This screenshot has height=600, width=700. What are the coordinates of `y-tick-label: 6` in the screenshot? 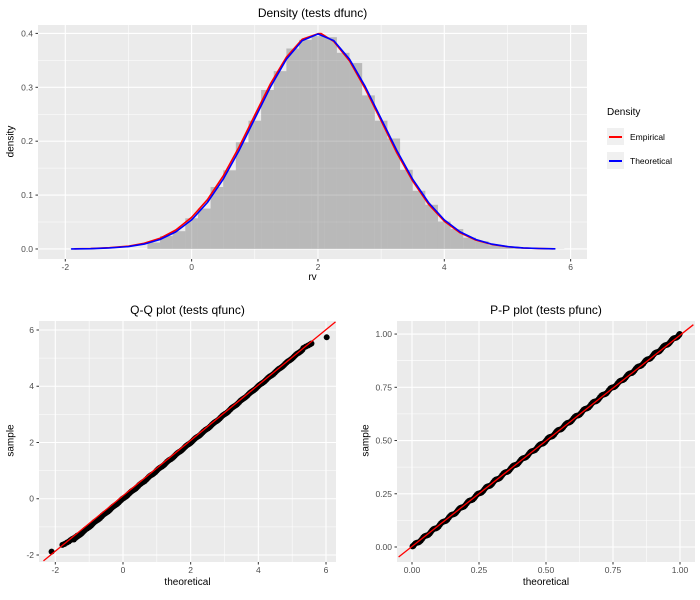 It's located at (31, 330).